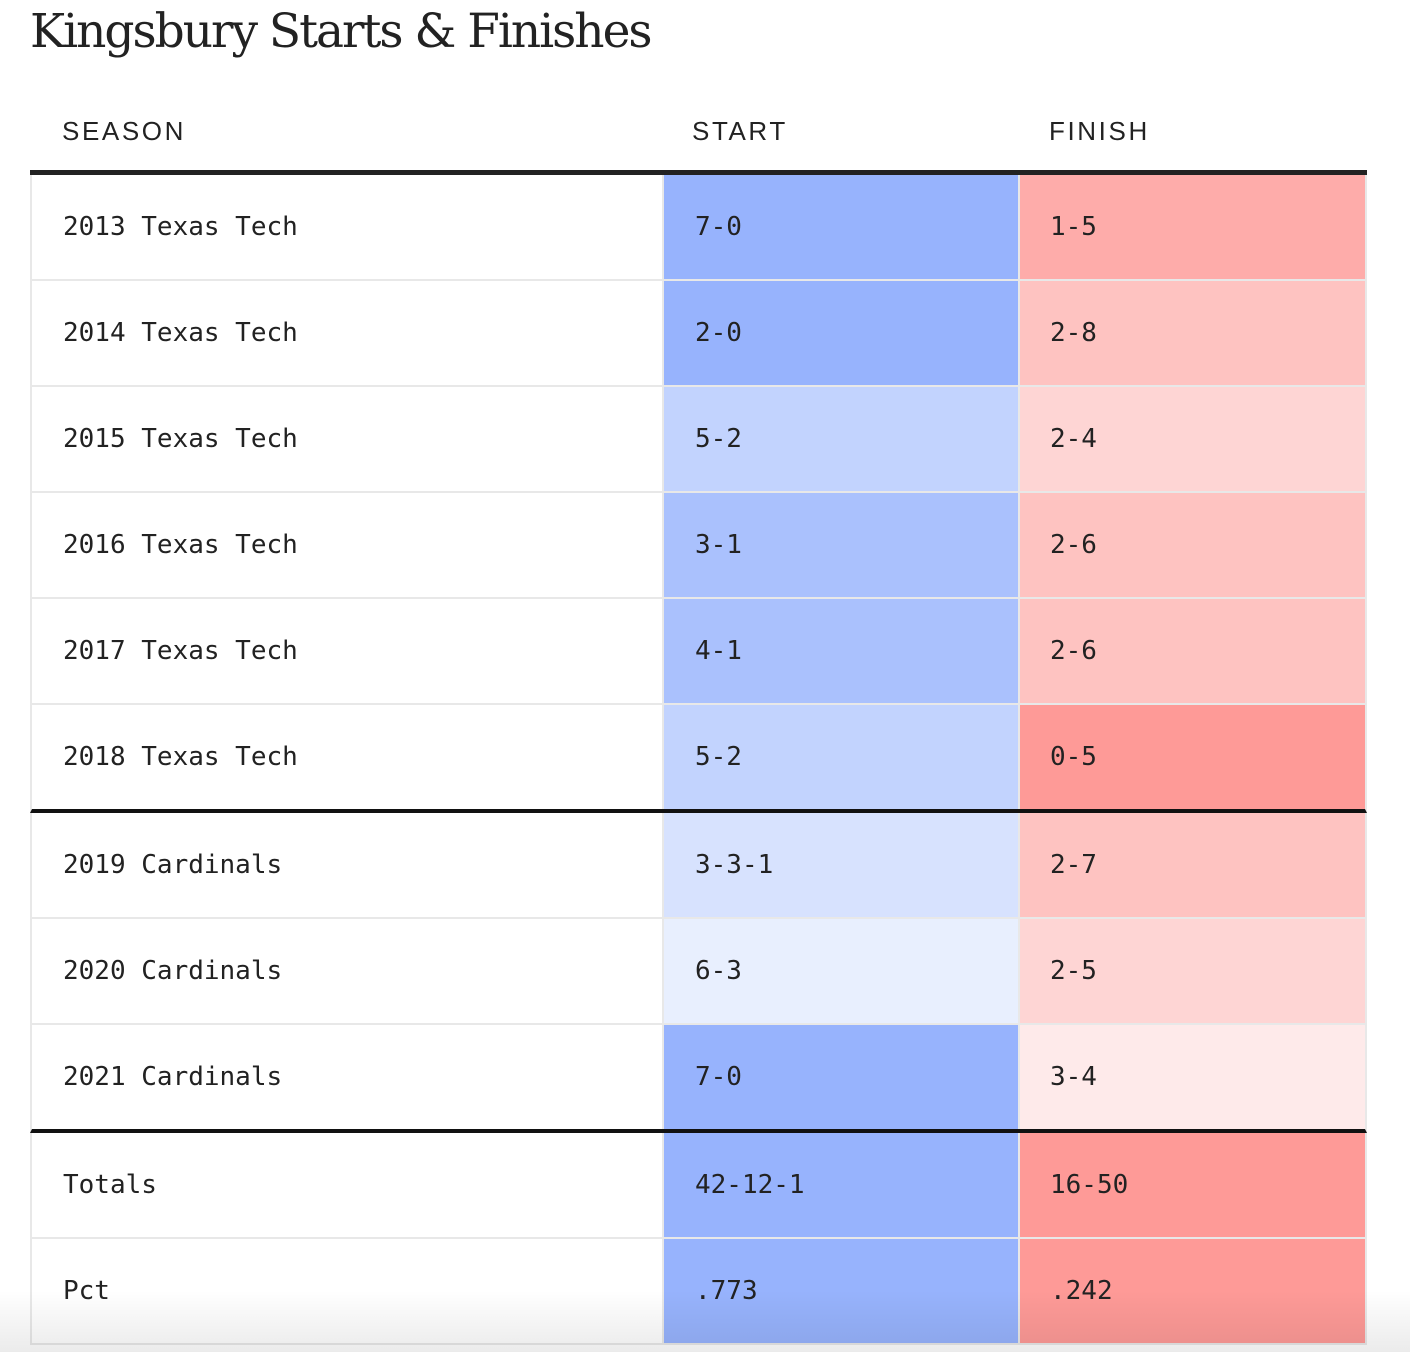 The height and width of the screenshot is (1352, 1410). What do you see at coordinates (840, 865) in the screenshot?
I see `start-record-cell: 3-3-1` at bounding box center [840, 865].